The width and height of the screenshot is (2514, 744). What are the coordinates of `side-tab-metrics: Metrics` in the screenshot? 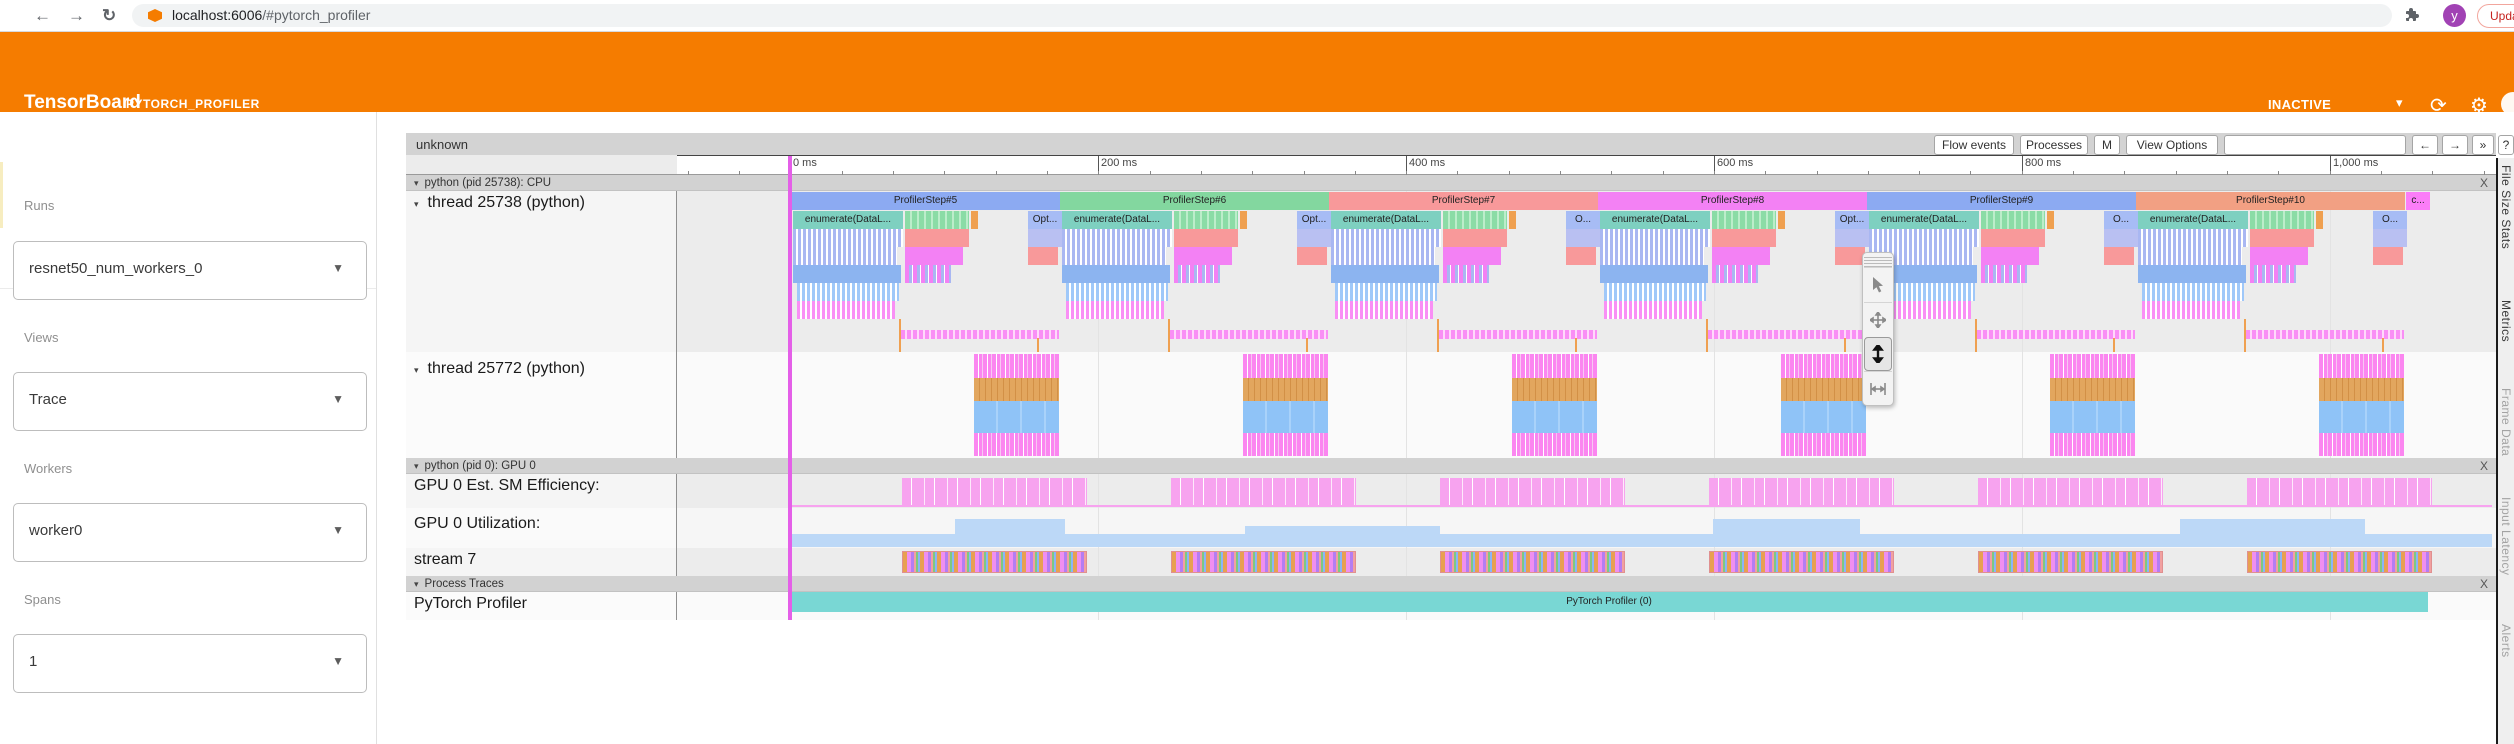 It's located at (2506, 321).